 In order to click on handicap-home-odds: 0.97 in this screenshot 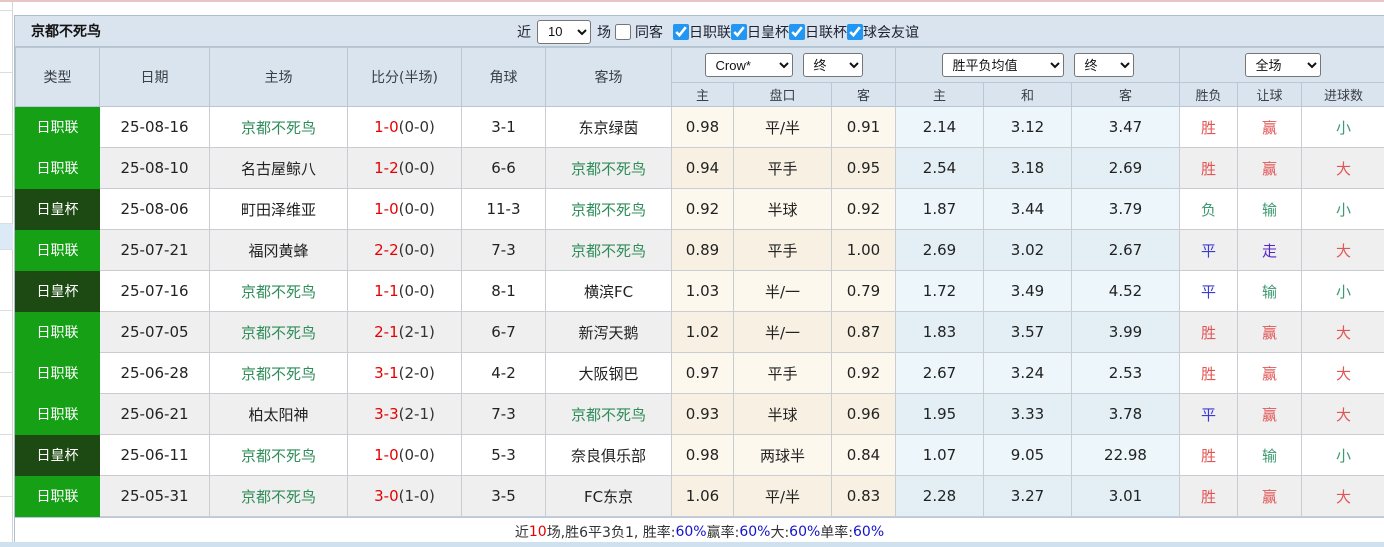, I will do `click(702, 373)`.